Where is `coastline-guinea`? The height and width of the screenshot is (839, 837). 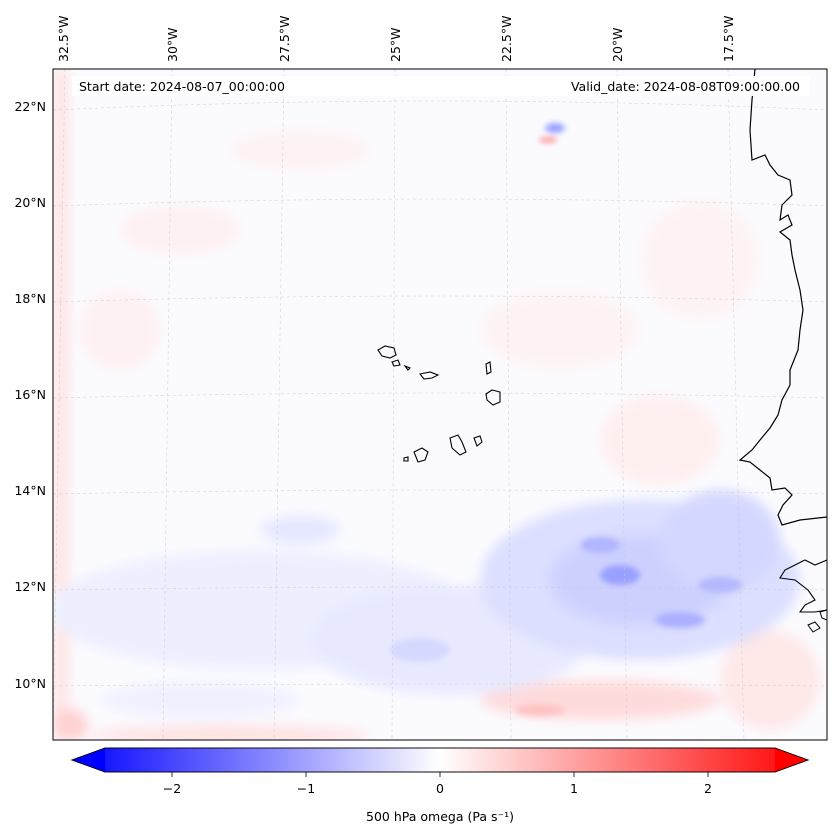
coastline-guinea is located at coordinates (803, 586).